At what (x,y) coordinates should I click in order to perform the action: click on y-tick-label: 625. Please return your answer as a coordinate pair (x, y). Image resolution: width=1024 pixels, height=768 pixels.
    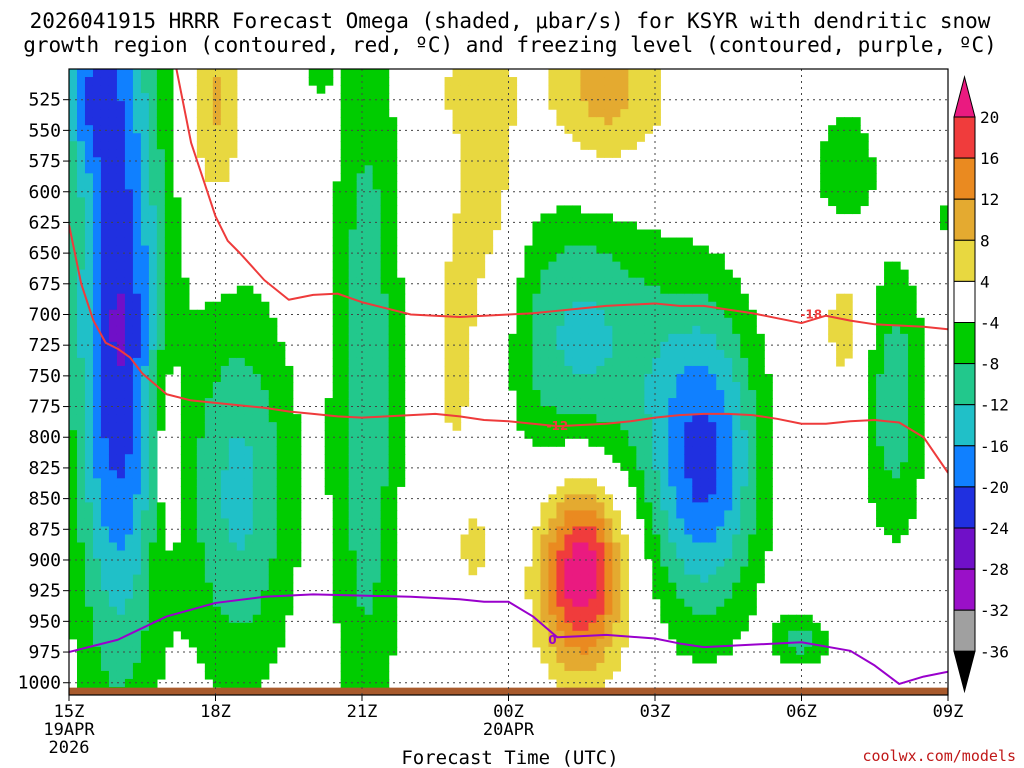
    Looking at the image, I should click on (44, 222).